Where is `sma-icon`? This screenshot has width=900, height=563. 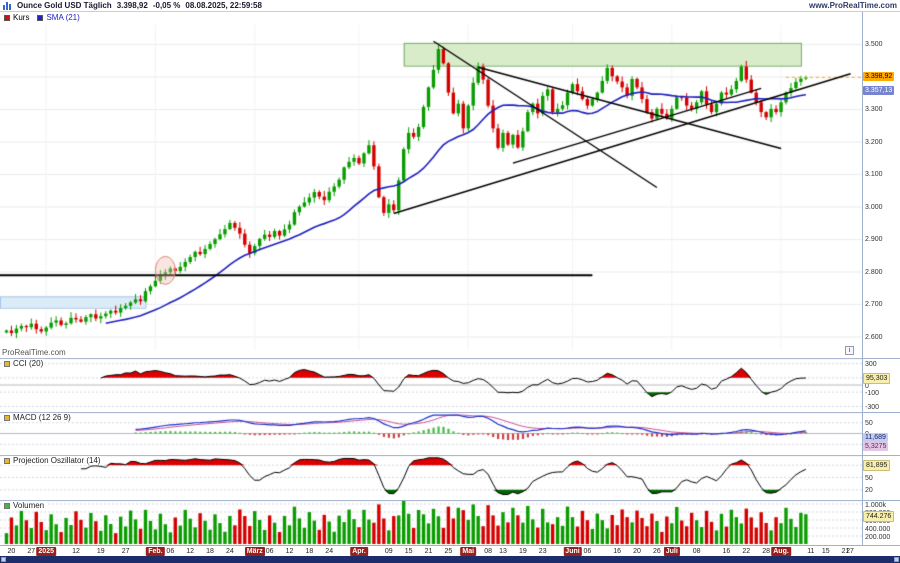 sma-icon is located at coordinates (40, 17).